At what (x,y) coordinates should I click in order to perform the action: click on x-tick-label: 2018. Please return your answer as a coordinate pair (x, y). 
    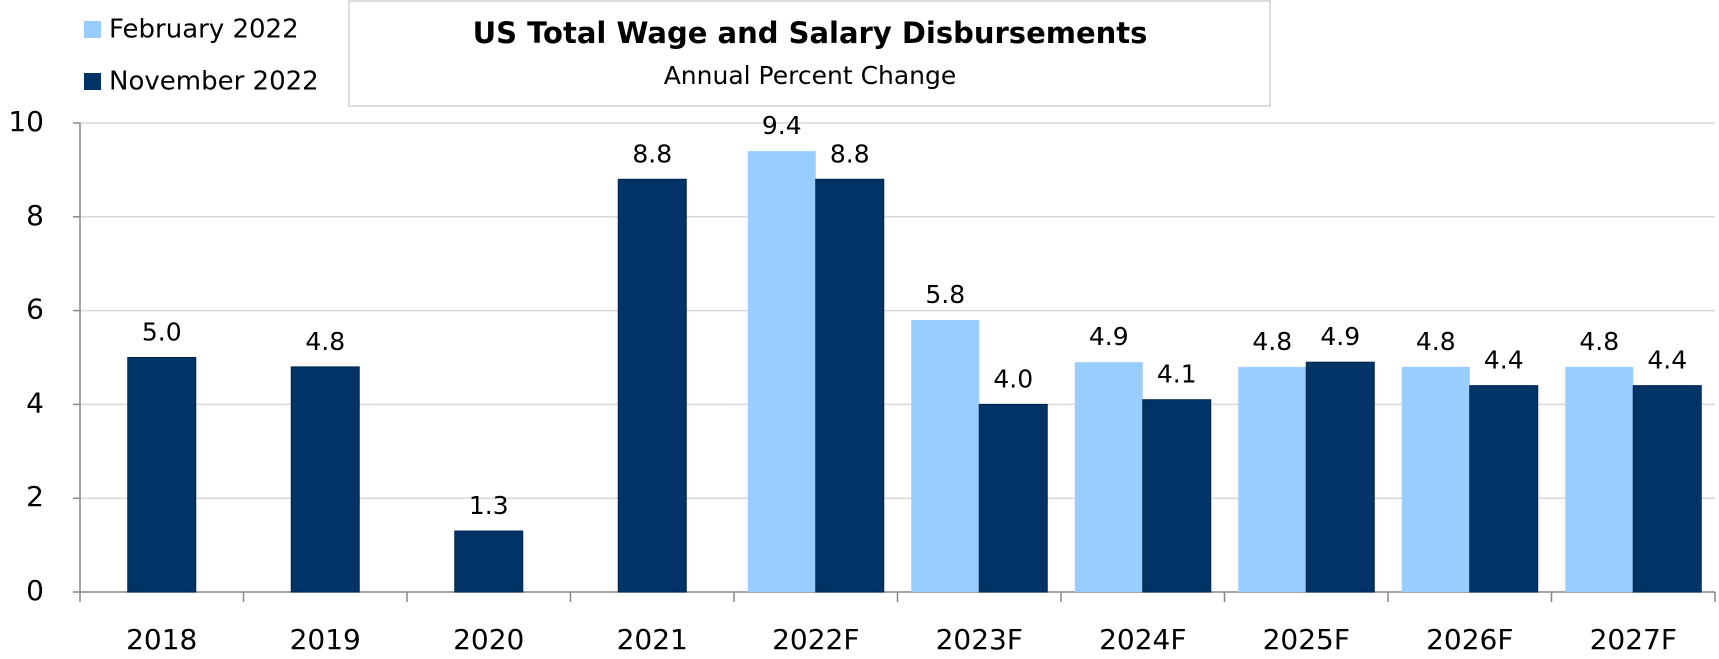
    Looking at the image, I should click on (161, 639).